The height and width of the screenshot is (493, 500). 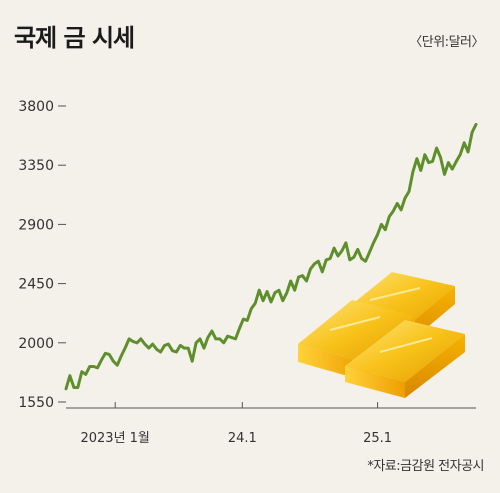 I want to click on x-tick-label: 25.1, so click(x=377, y=438).